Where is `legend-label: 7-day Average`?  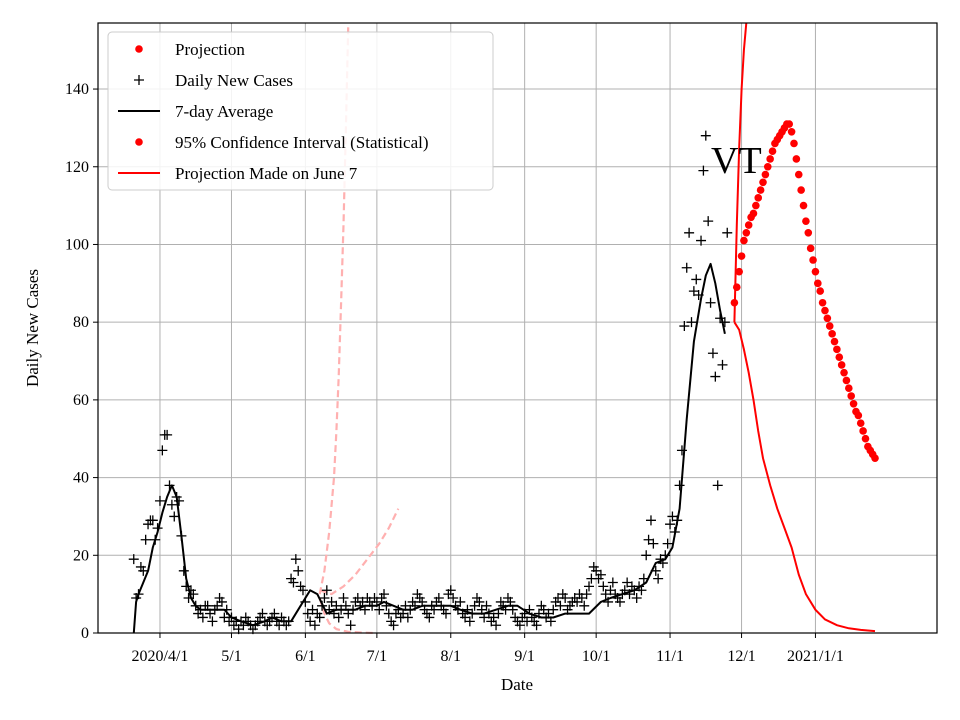
legend-label: 7-day Average is located at coordinates (224, 111).